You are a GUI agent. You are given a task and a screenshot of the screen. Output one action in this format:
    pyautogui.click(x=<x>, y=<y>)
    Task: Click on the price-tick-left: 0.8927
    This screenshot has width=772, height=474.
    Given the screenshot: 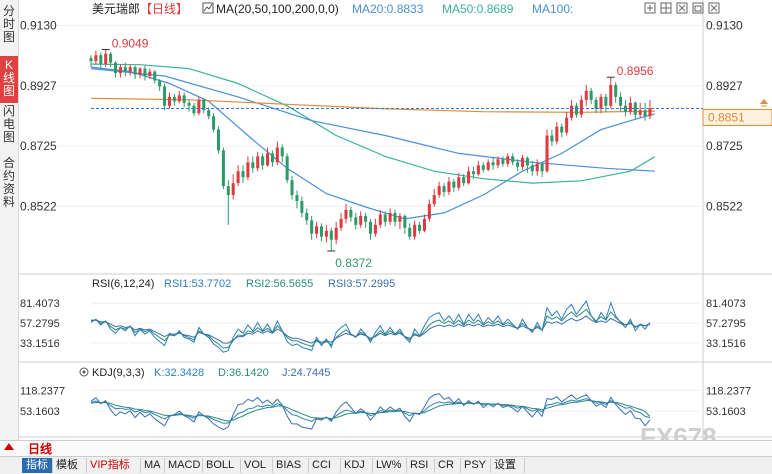 What is the action you would take?
    pyautogui.click(x=38, y=86)
    